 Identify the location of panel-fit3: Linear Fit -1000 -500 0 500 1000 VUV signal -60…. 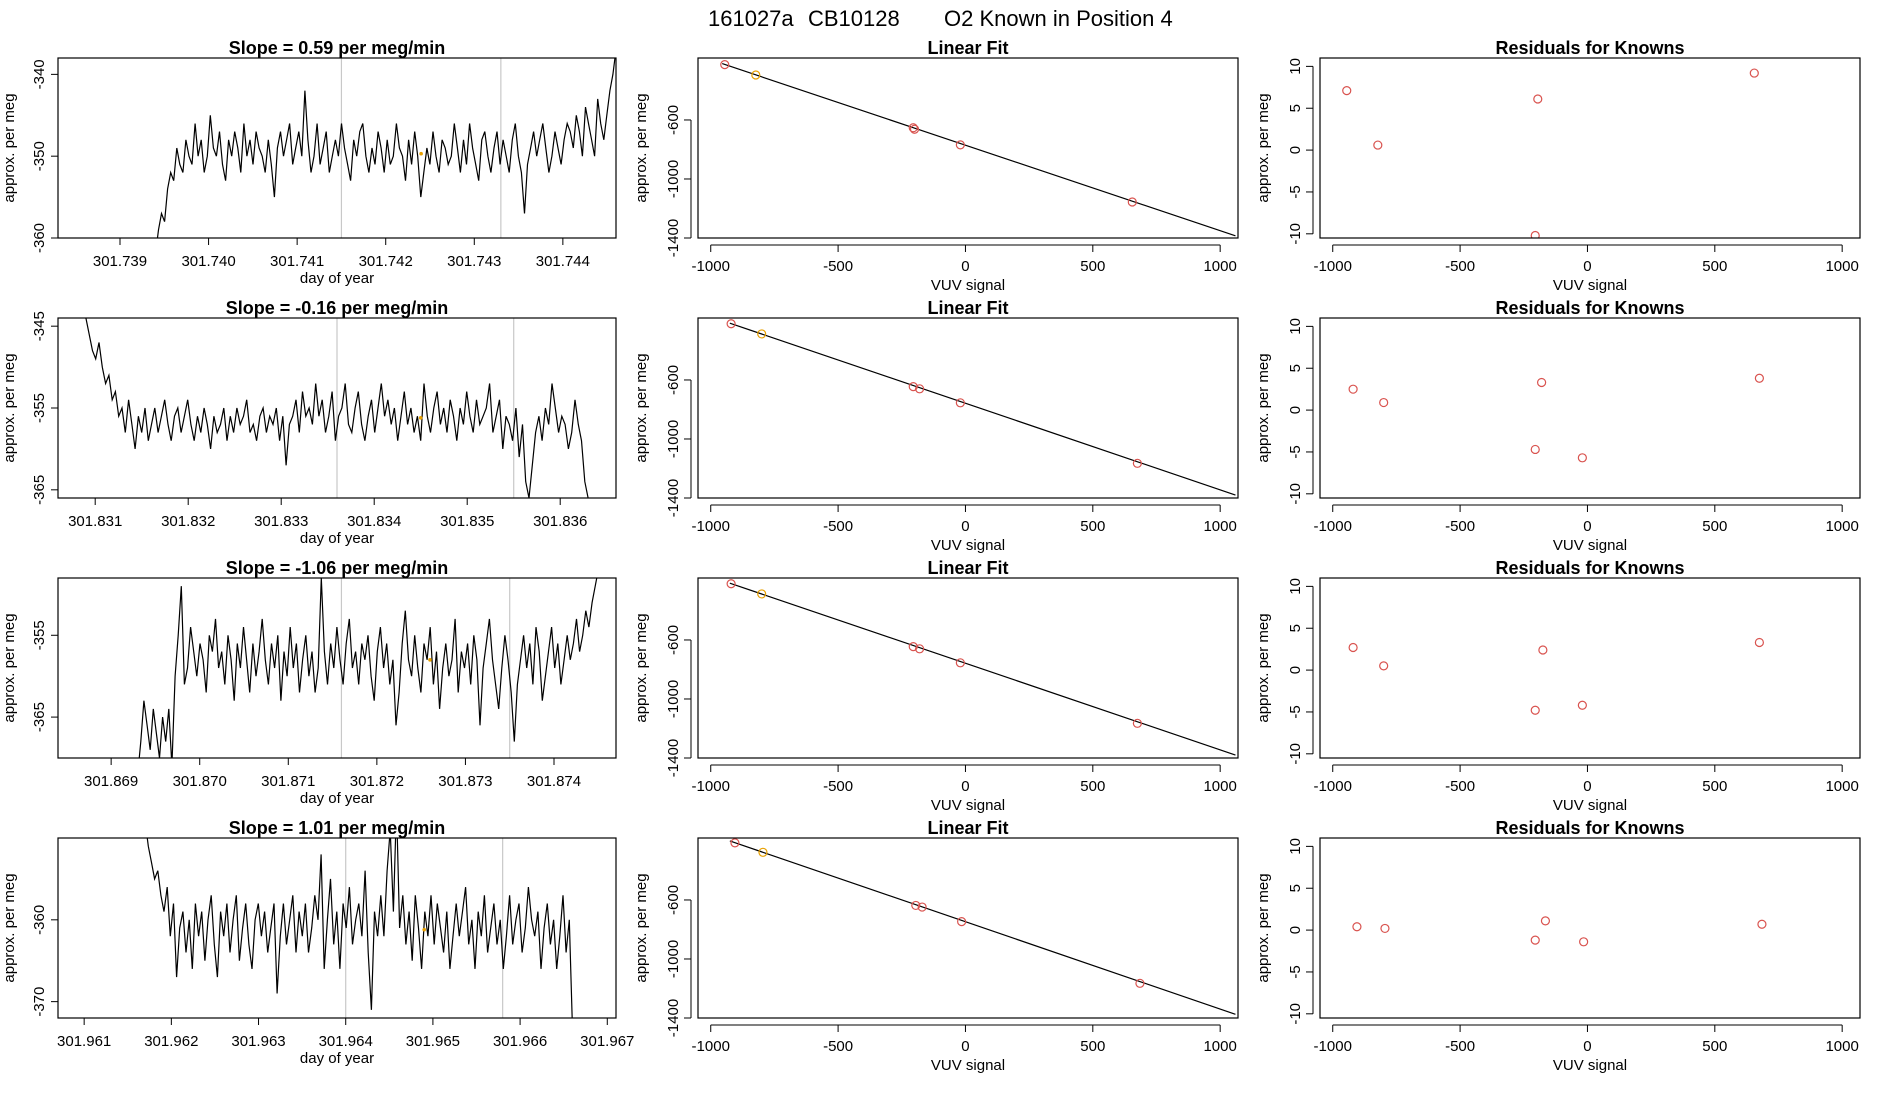
(936, 686).